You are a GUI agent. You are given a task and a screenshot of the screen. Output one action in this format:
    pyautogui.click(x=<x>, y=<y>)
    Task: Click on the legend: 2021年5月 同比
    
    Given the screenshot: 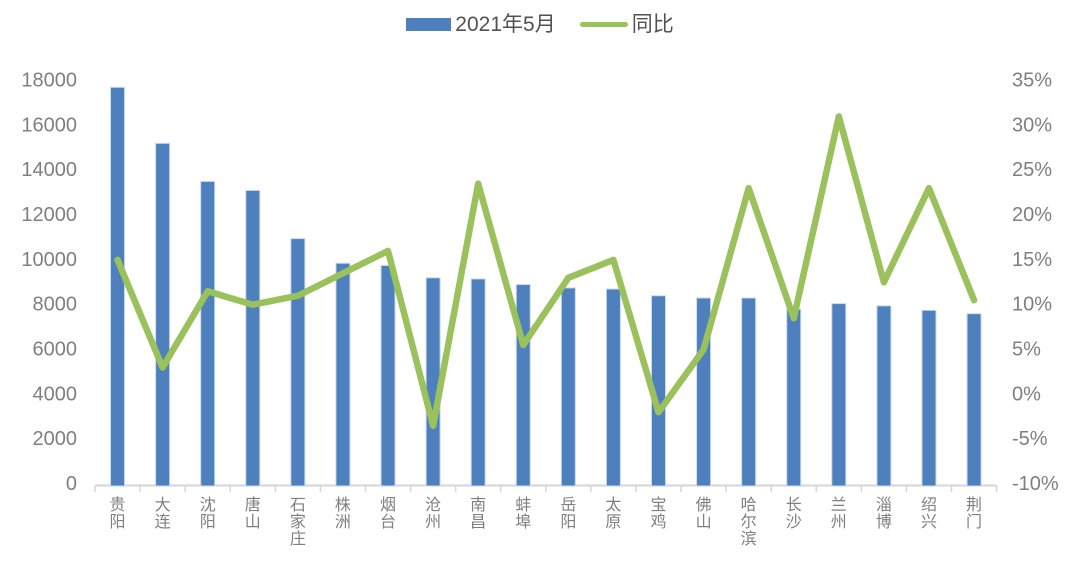 What is the action you would take?
    pyautogui.click(x=540, y=24)
    